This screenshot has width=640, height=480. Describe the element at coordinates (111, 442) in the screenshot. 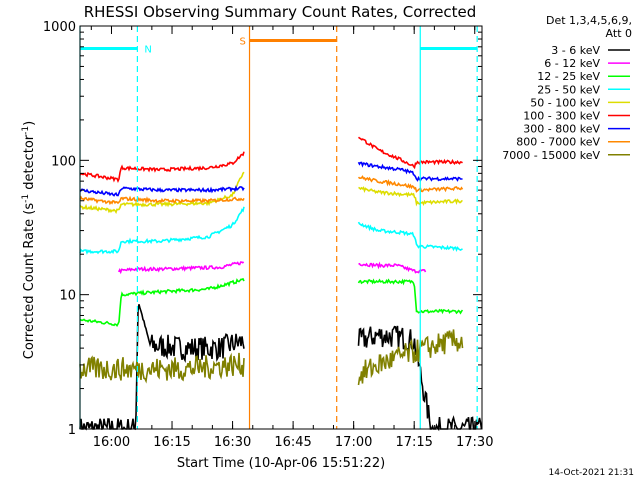

I see `x-tick-label: 16:00` at that location.